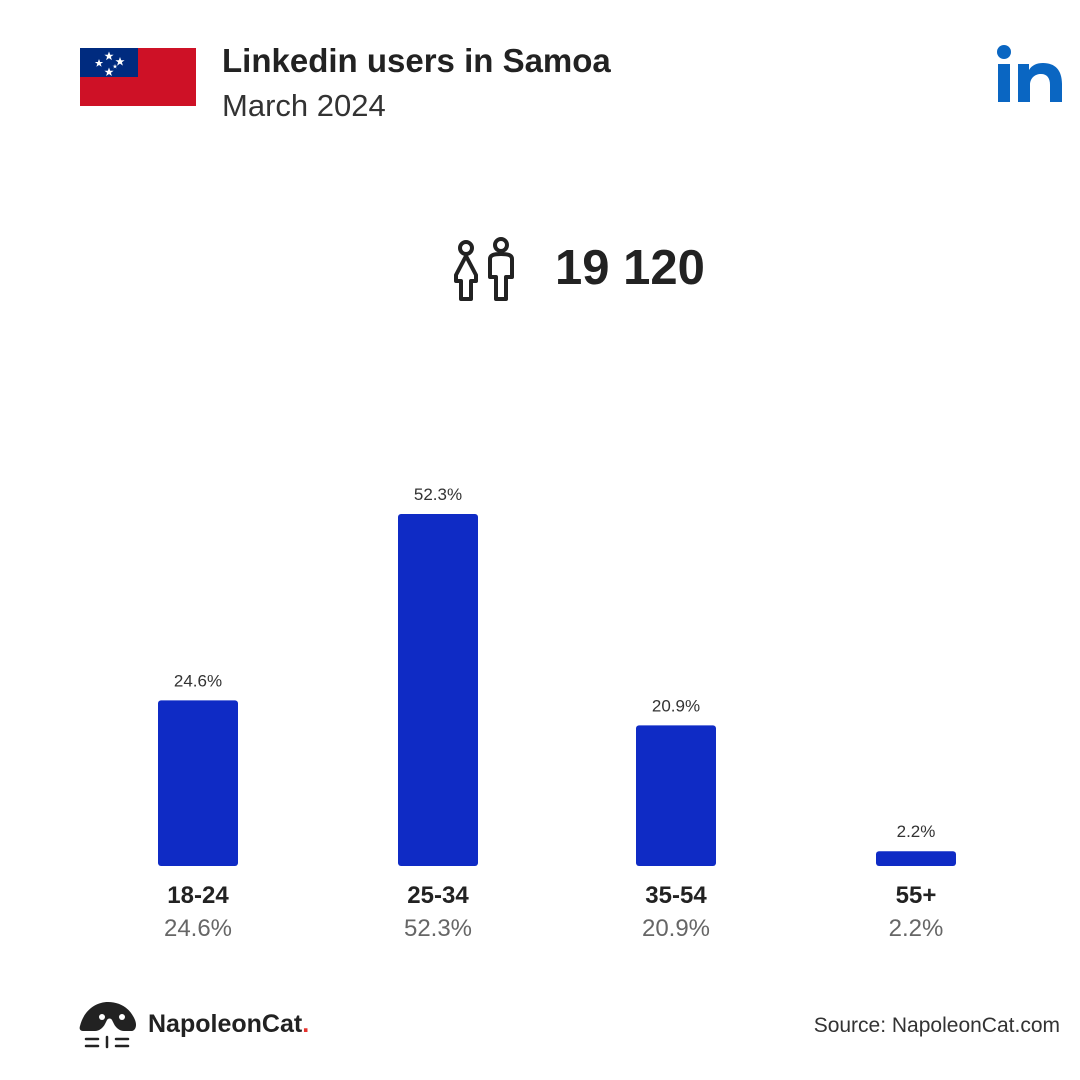 This screenshot has height=1080, width=1080. What do you see at coordinates (198, 895) in the screenshot?
I see `category-label: 18-24` at bounding box center [198, 895].